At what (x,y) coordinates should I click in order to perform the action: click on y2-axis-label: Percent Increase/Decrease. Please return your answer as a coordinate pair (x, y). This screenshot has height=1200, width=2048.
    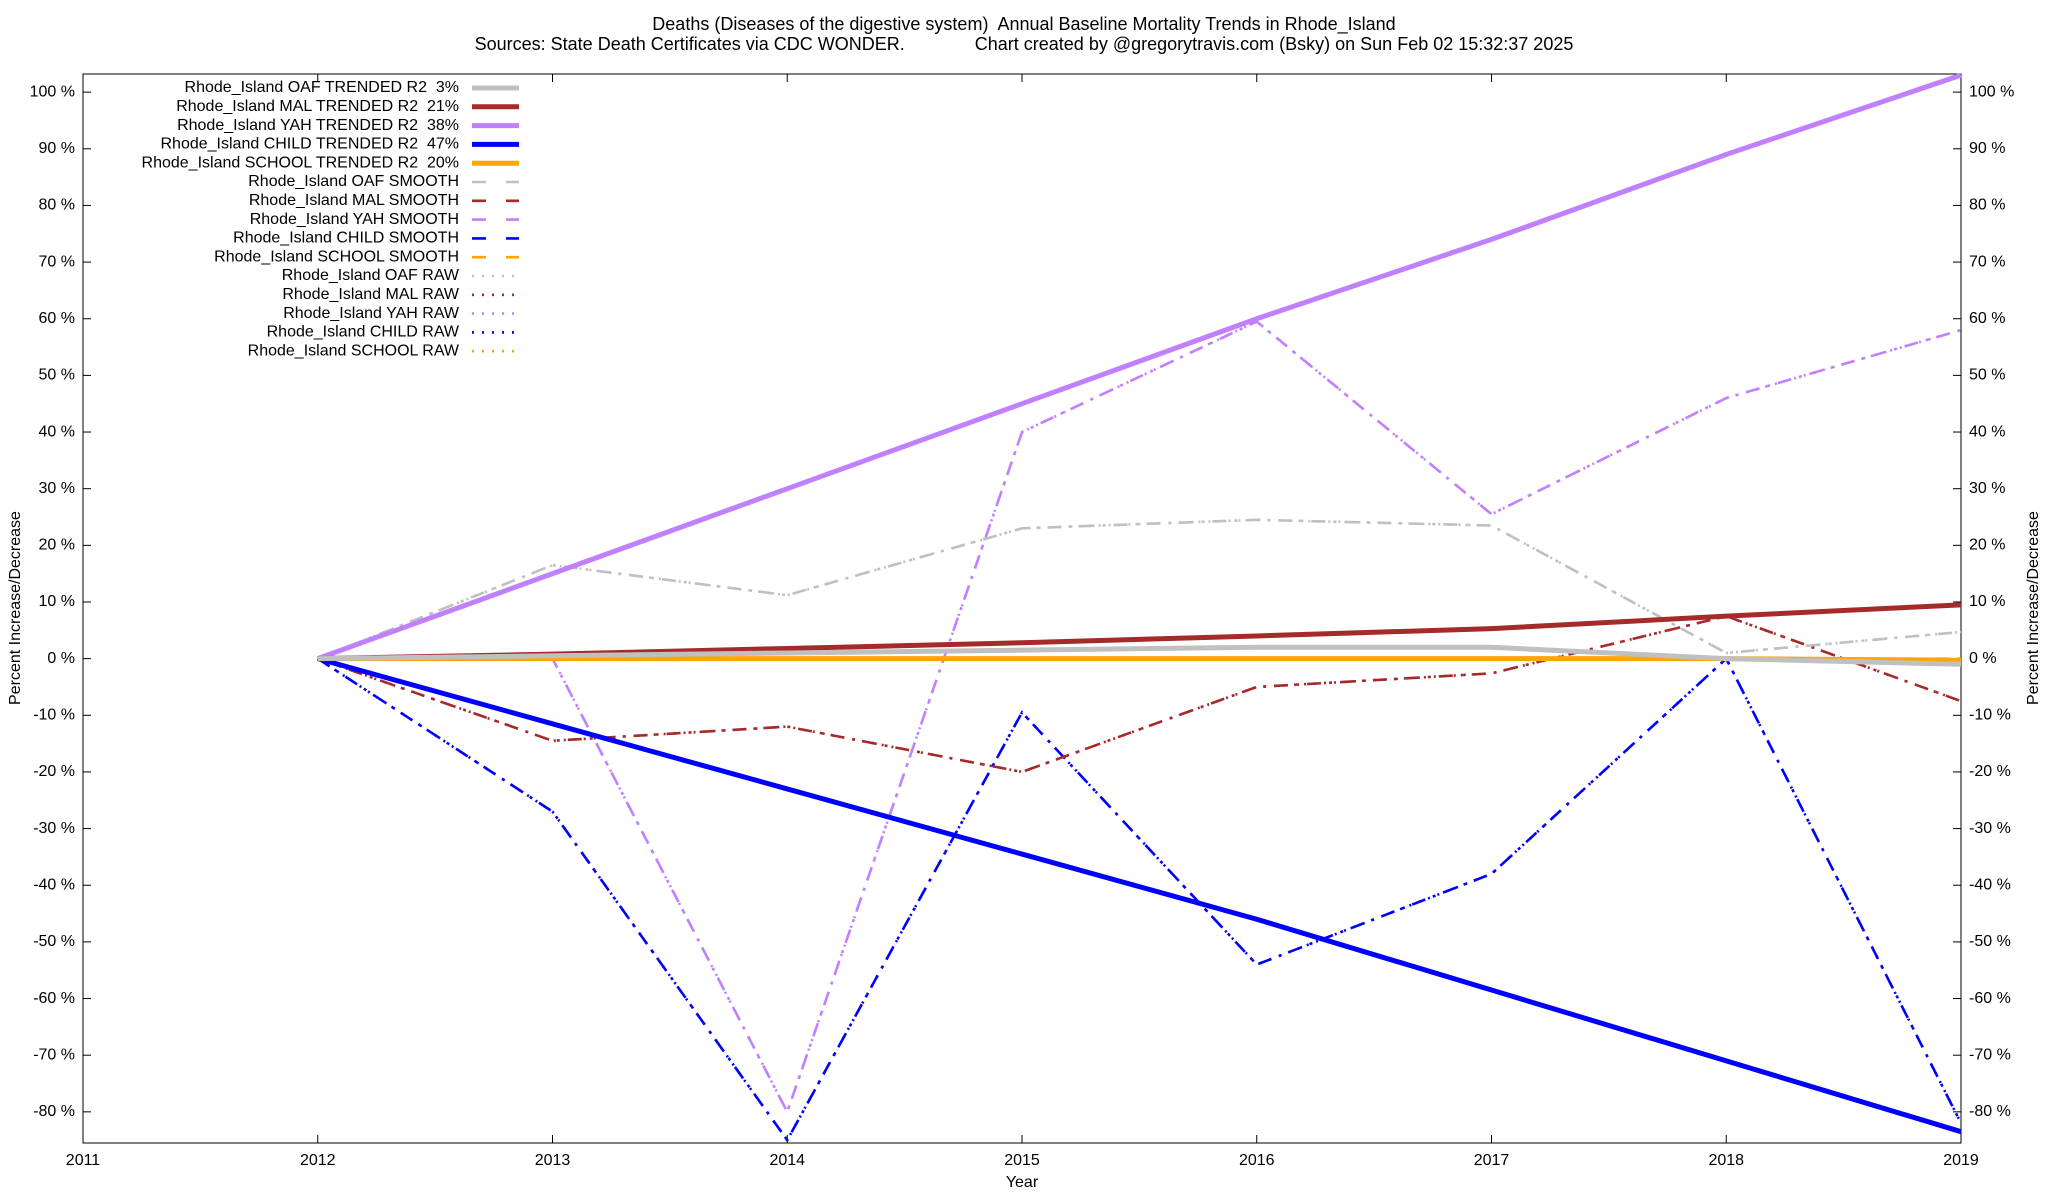
    Looking at the image, I should click on (2033, 608).